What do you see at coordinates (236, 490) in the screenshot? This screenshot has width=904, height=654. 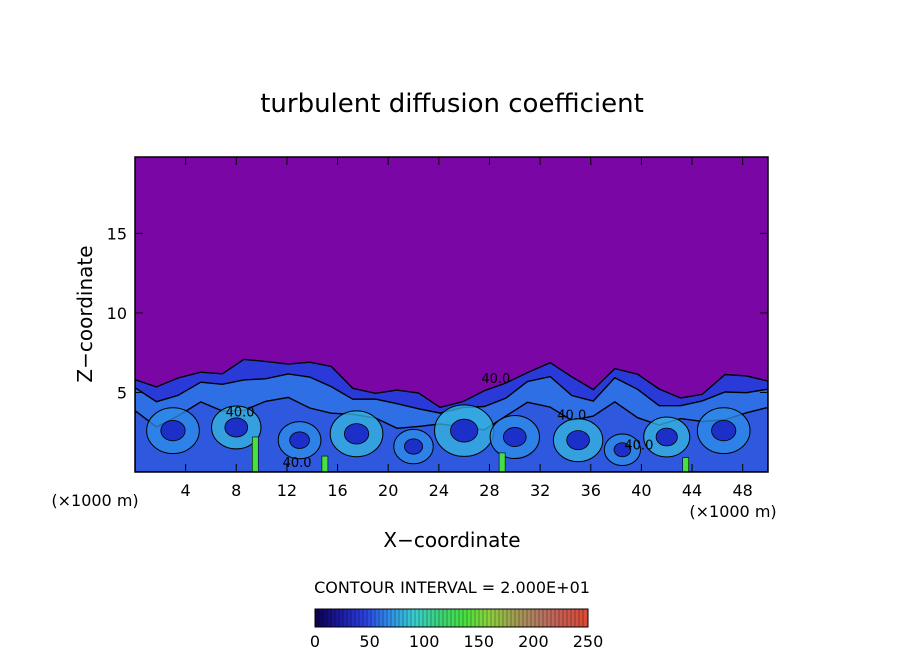 I see `x-tick-label: 8` at bounding box center [236, 490].